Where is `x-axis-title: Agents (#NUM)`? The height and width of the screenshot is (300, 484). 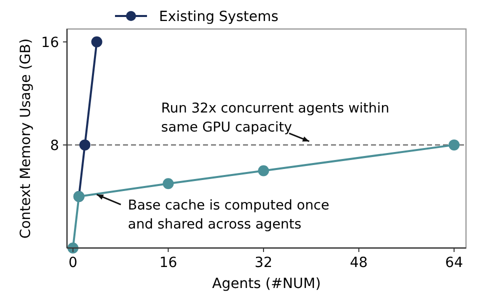 x-axis-title: Agents (#NUM) is located at coordinates (266, 284).